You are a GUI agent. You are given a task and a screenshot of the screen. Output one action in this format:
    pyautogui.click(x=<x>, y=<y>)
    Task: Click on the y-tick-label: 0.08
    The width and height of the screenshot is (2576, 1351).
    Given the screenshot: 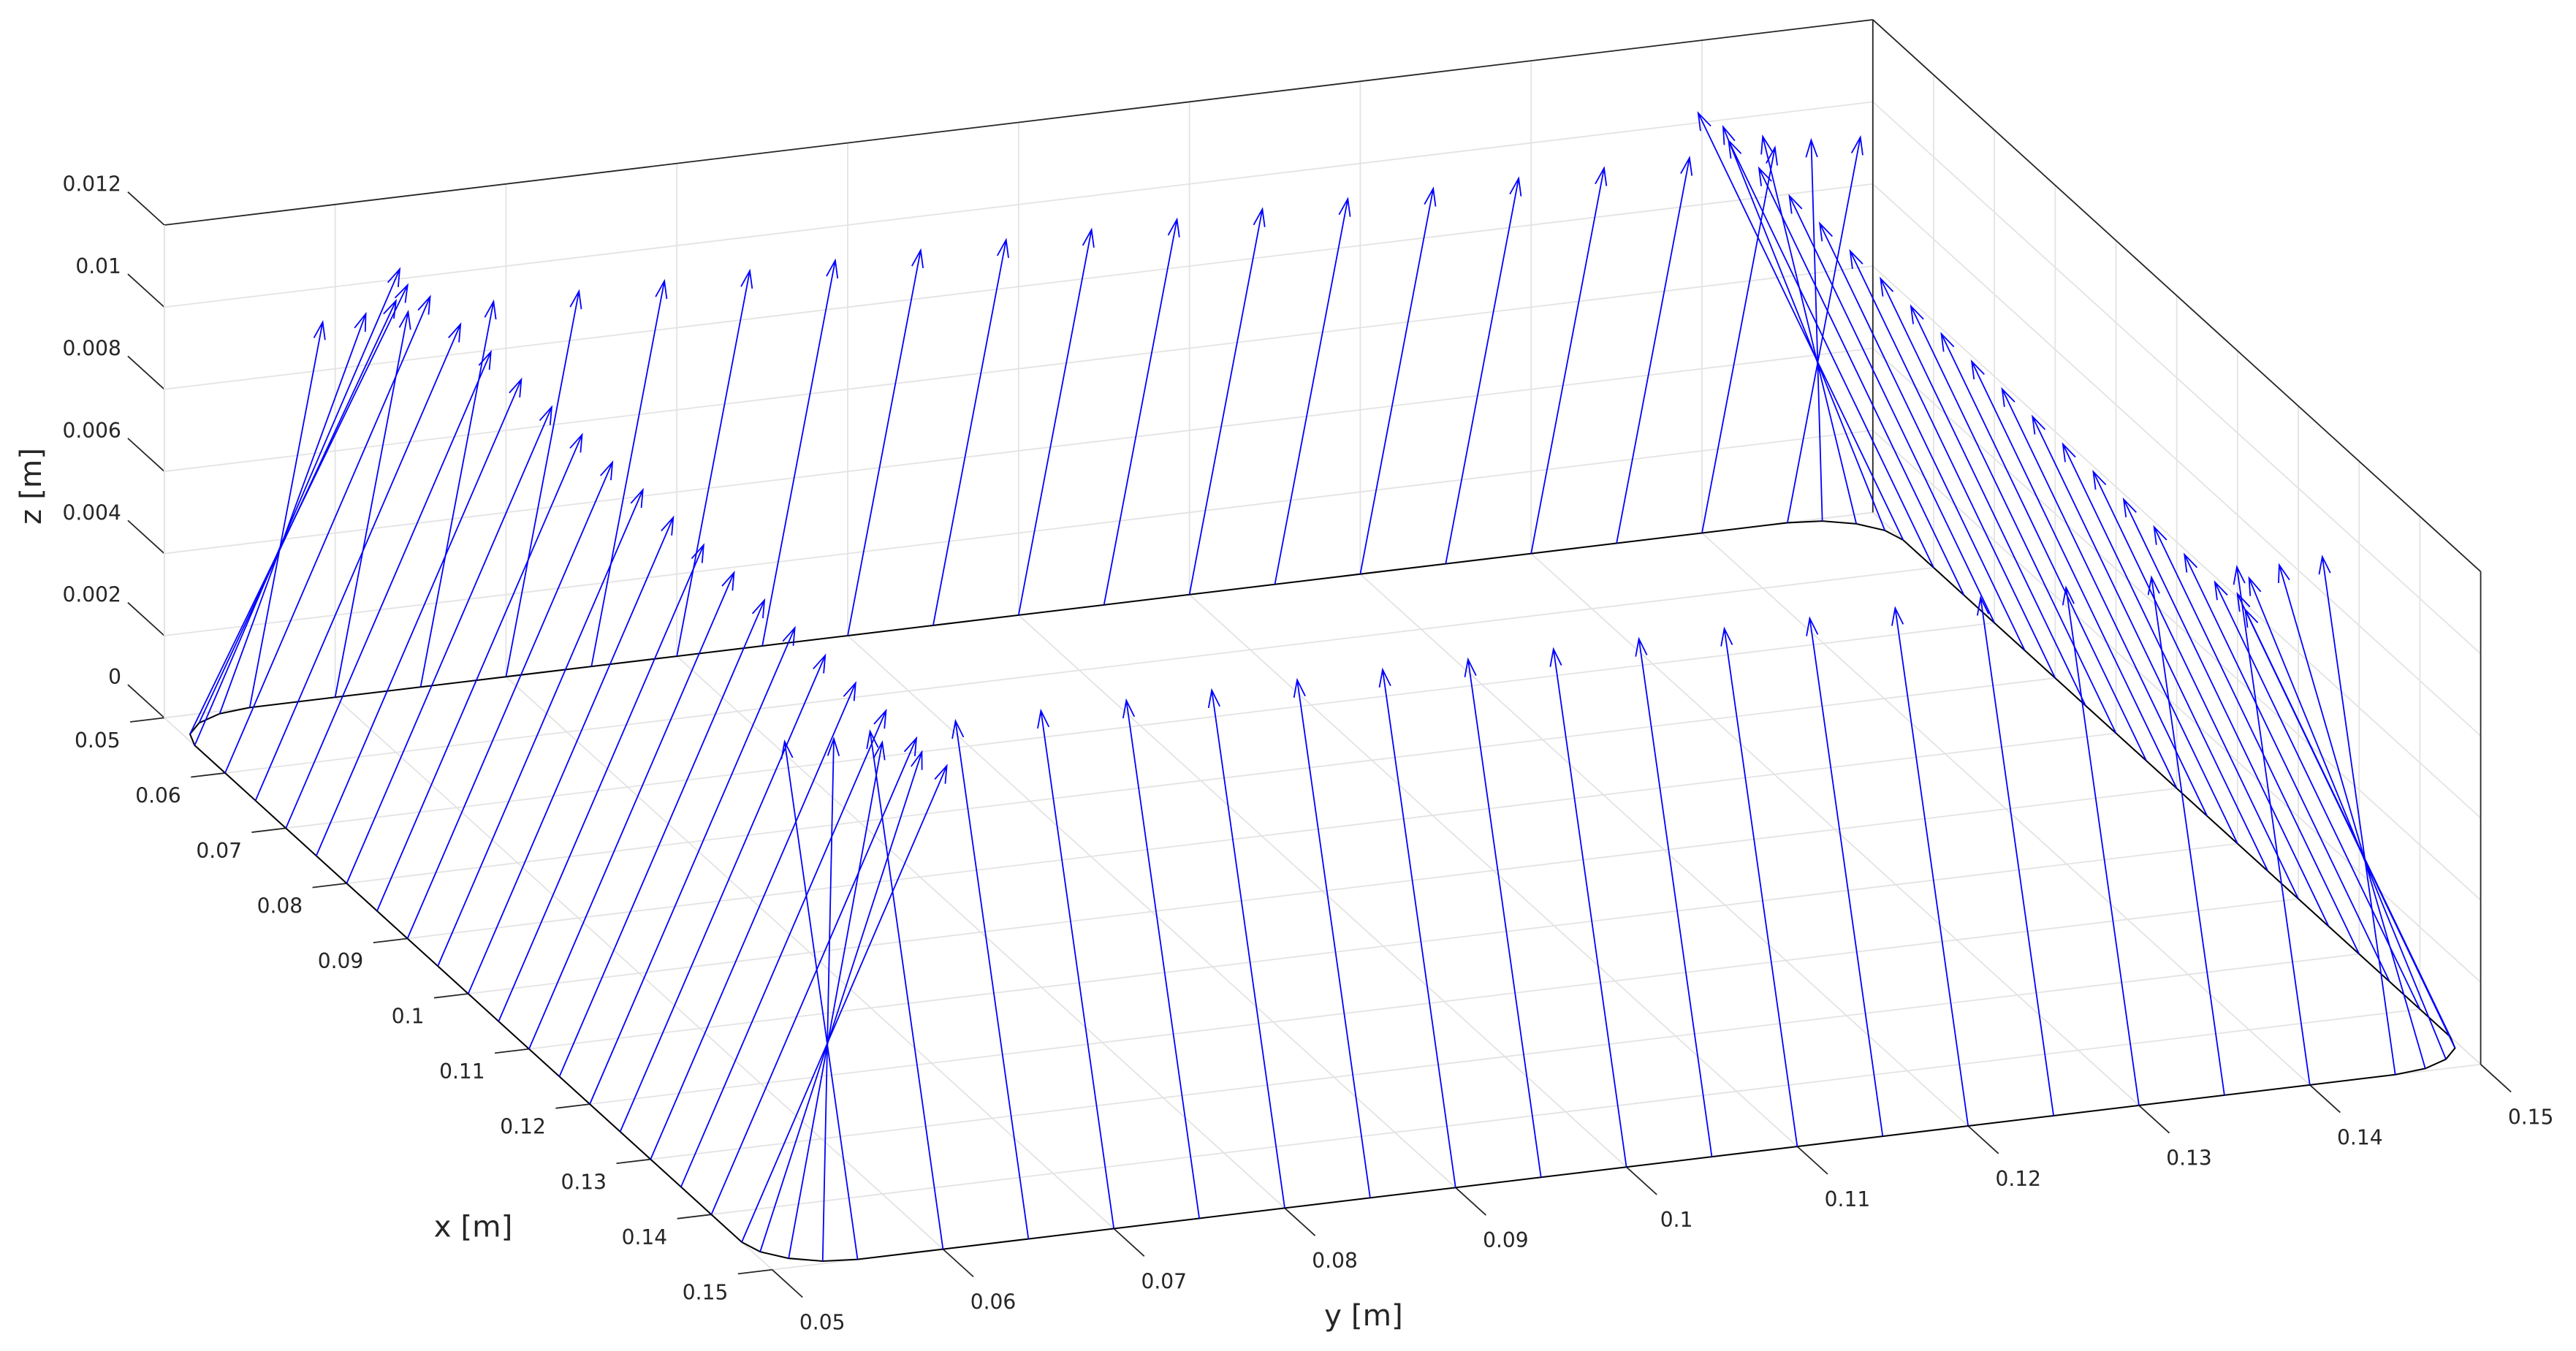 What is the action you would take?
    pyautogui.click(x=1335, y=1261)
    